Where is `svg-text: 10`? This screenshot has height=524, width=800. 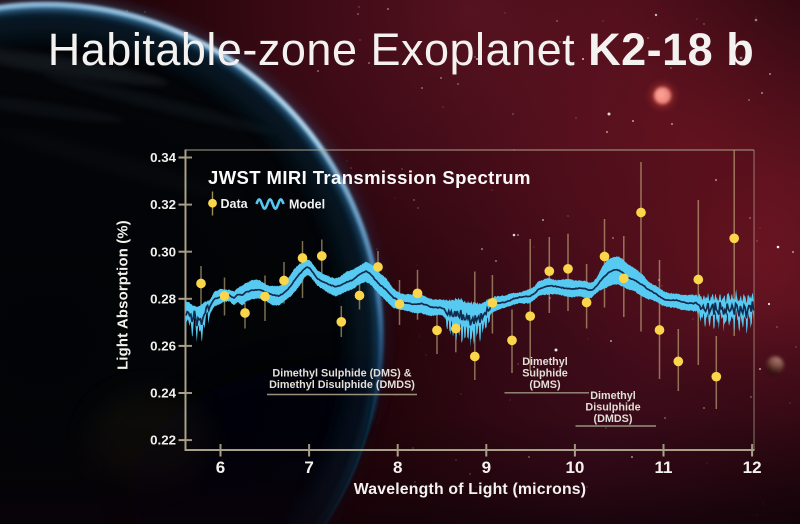 svg-text: 10 is located at coordinates (574, 467).